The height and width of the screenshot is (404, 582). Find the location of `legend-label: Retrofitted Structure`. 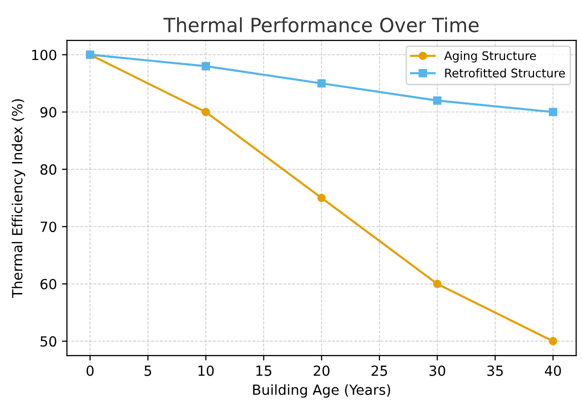

legend-label: Retrofitted Structure is located at coordinates (505, 73).